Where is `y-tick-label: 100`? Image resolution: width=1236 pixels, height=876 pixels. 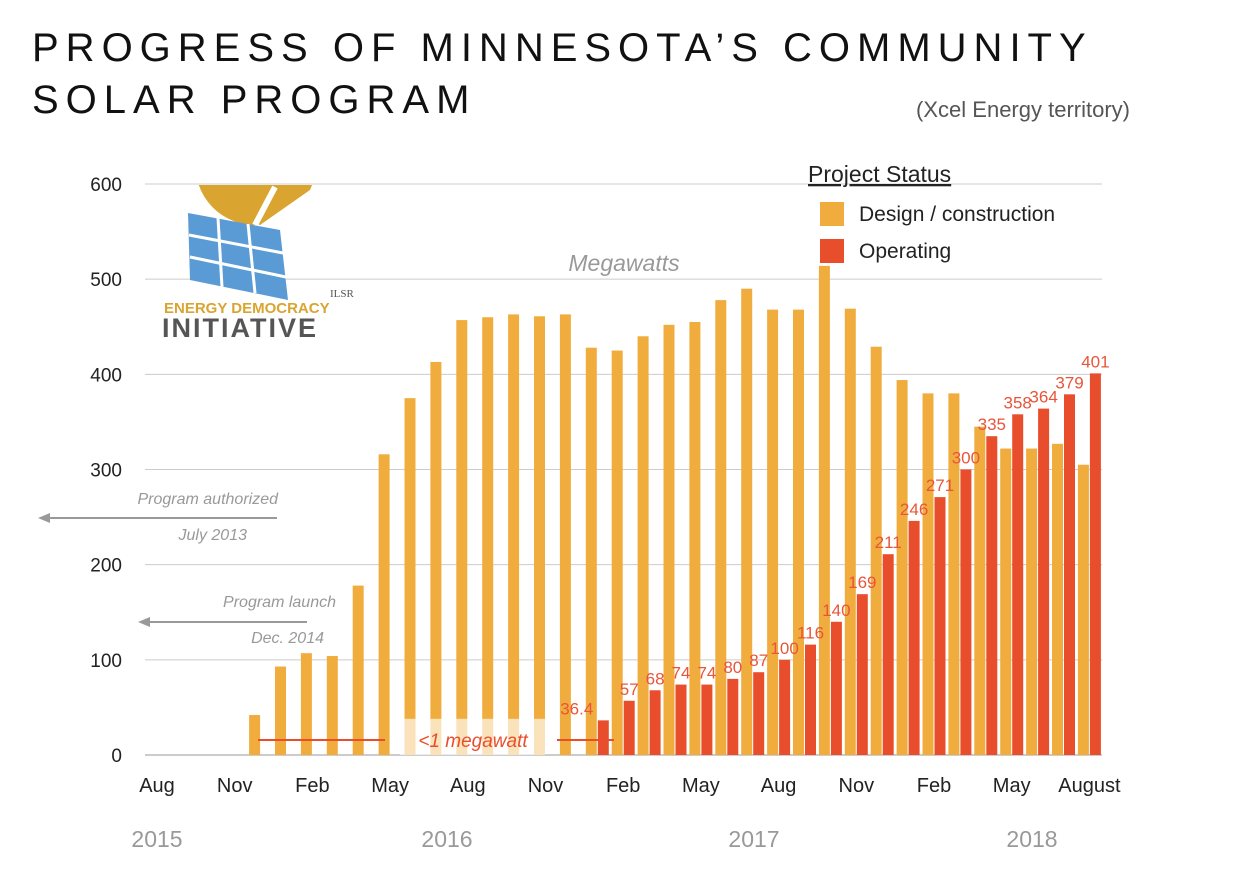 y-tick-label: 100 is located at coordinates (106, 661).